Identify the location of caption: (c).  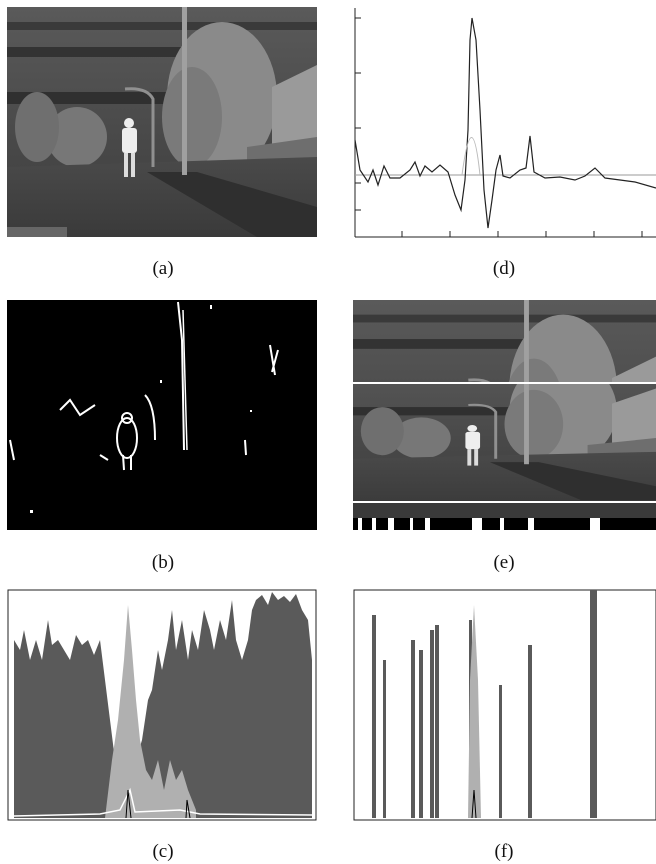
(162, 851).